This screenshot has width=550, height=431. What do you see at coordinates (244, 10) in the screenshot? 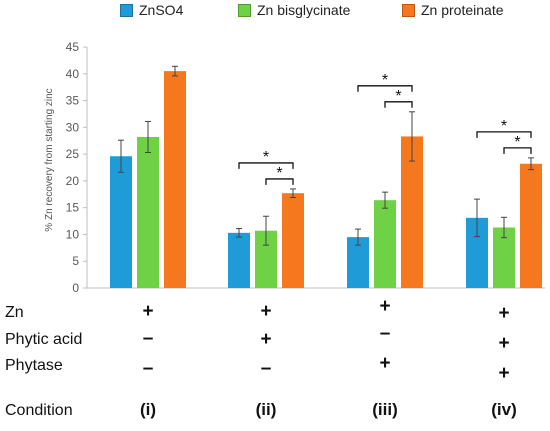
I see `legend-swatch-zn-bisglycinate` at bounding box center [244, 10].